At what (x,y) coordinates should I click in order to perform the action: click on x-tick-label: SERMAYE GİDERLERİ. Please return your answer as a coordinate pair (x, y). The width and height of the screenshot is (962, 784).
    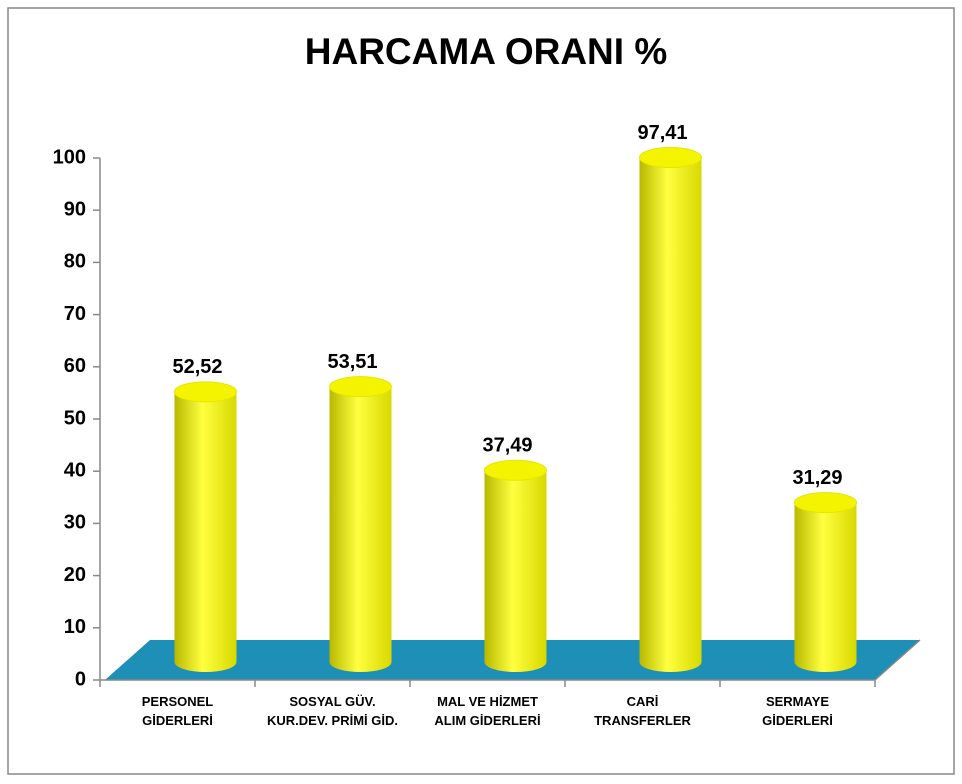
    Looking at the image, I should click on (797, 711).